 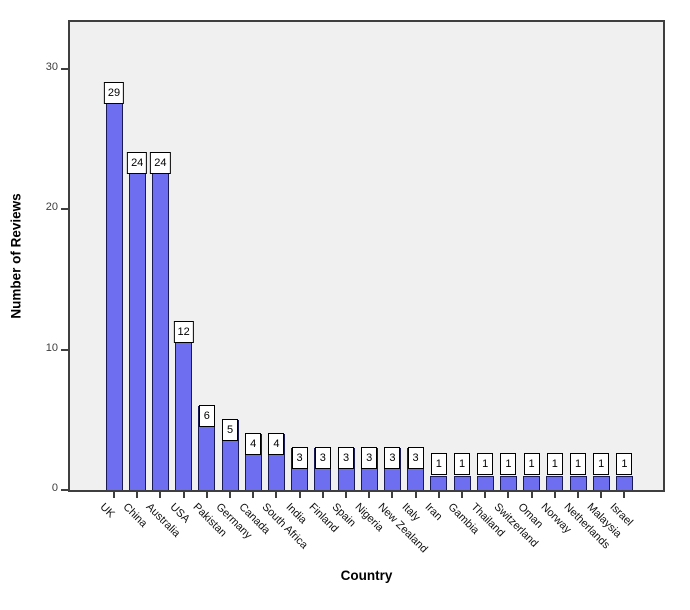 I want to click on bar-value-label: 29, so click(x=114, y=93).